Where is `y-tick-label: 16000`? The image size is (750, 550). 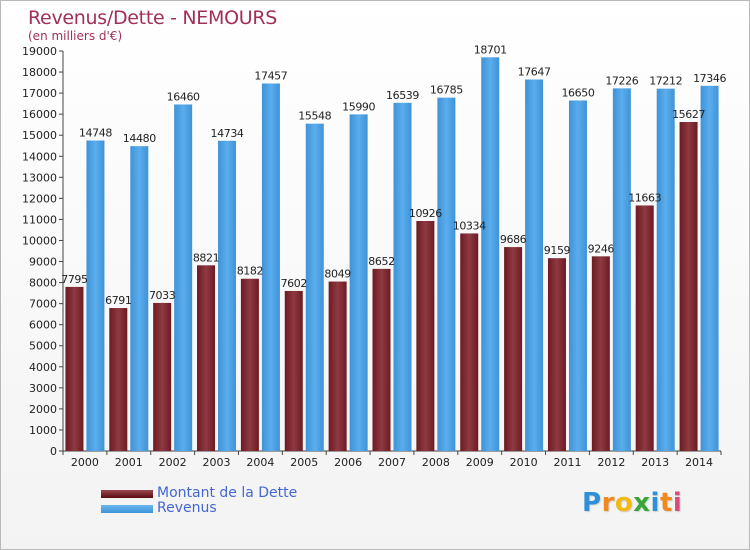
y-tick-label: 16000 is located at coordinates (39, 114).